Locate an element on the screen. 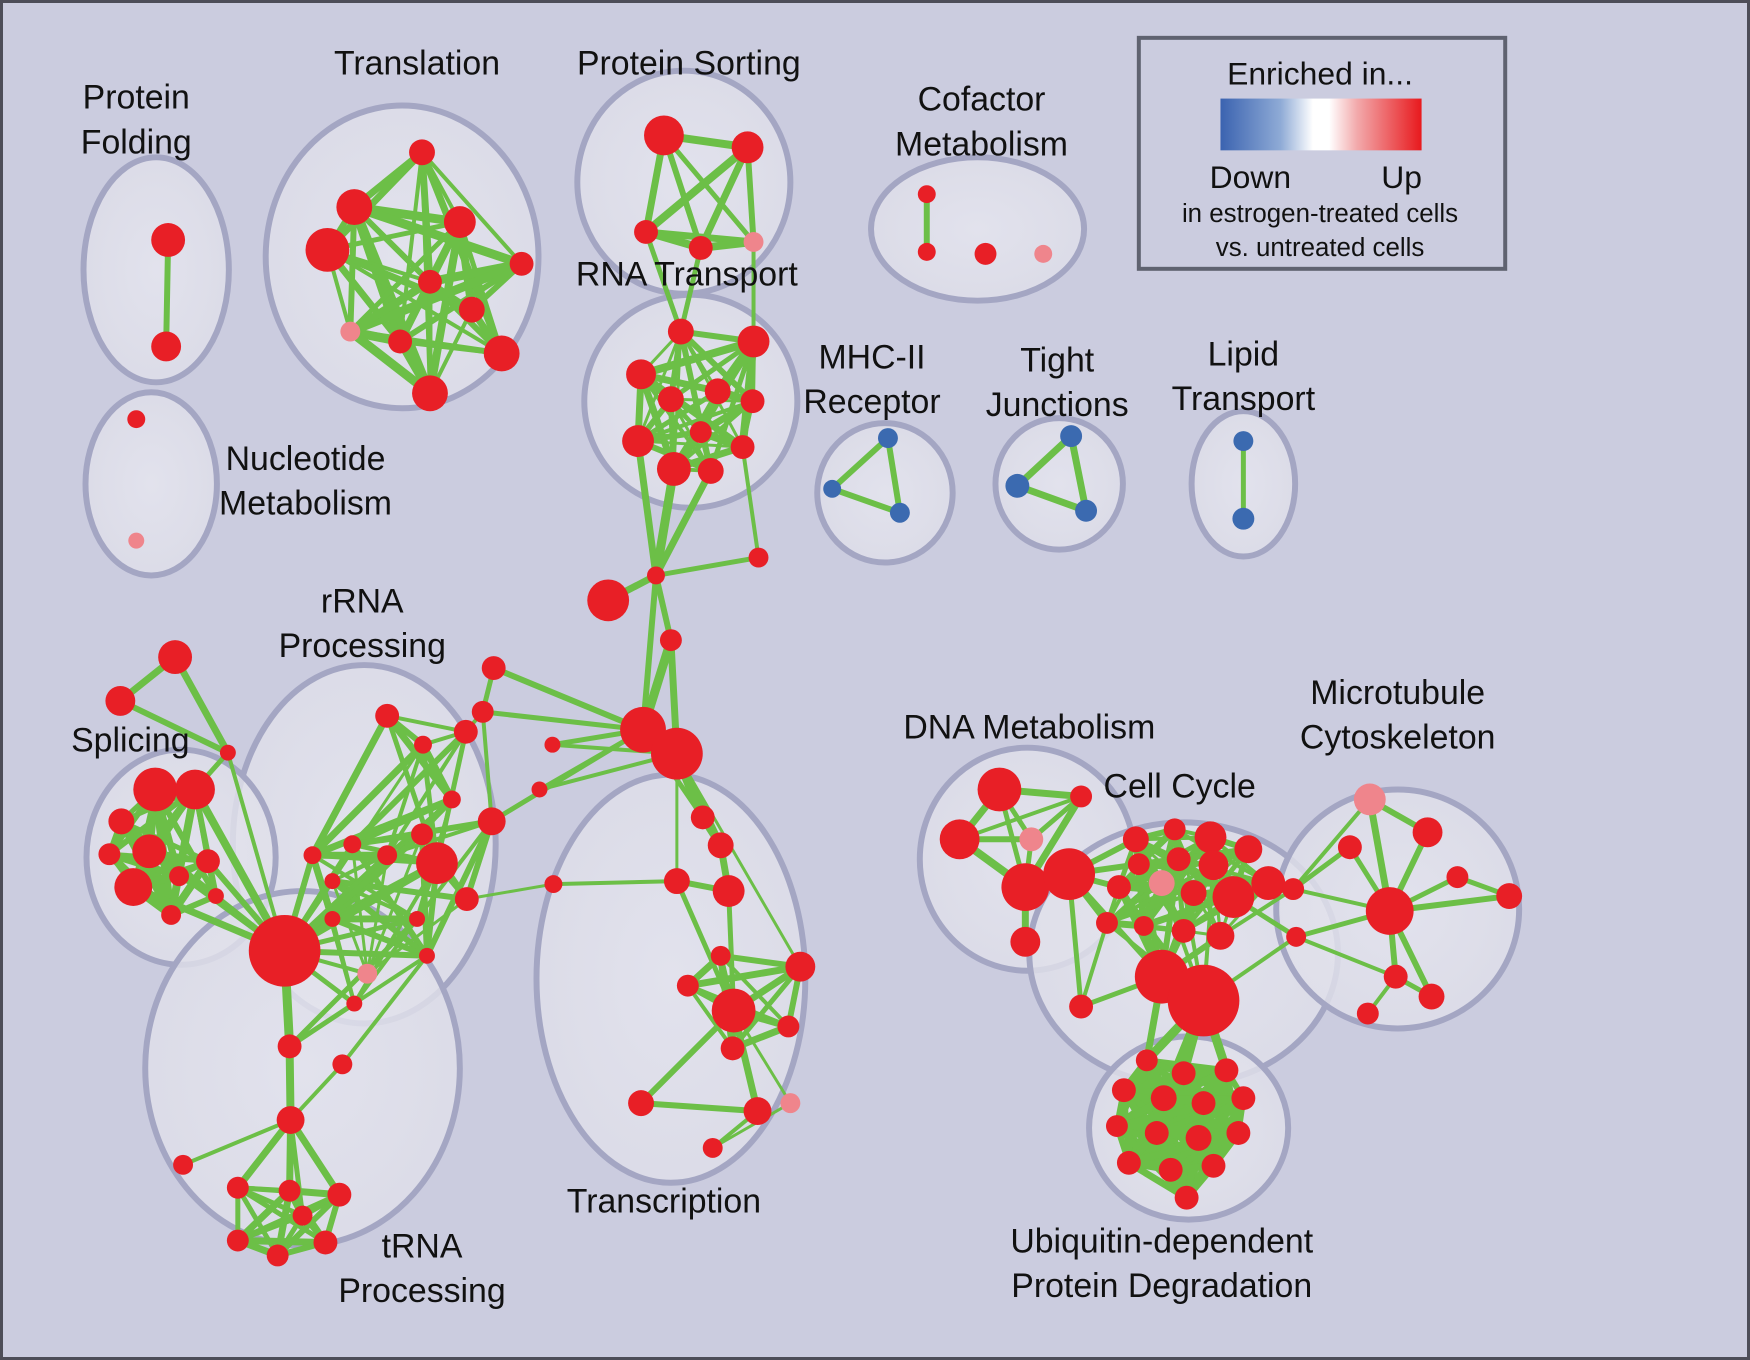 This screenshot has width=1750, height=1360. node-rr10 is located at coordinates (332, 881).